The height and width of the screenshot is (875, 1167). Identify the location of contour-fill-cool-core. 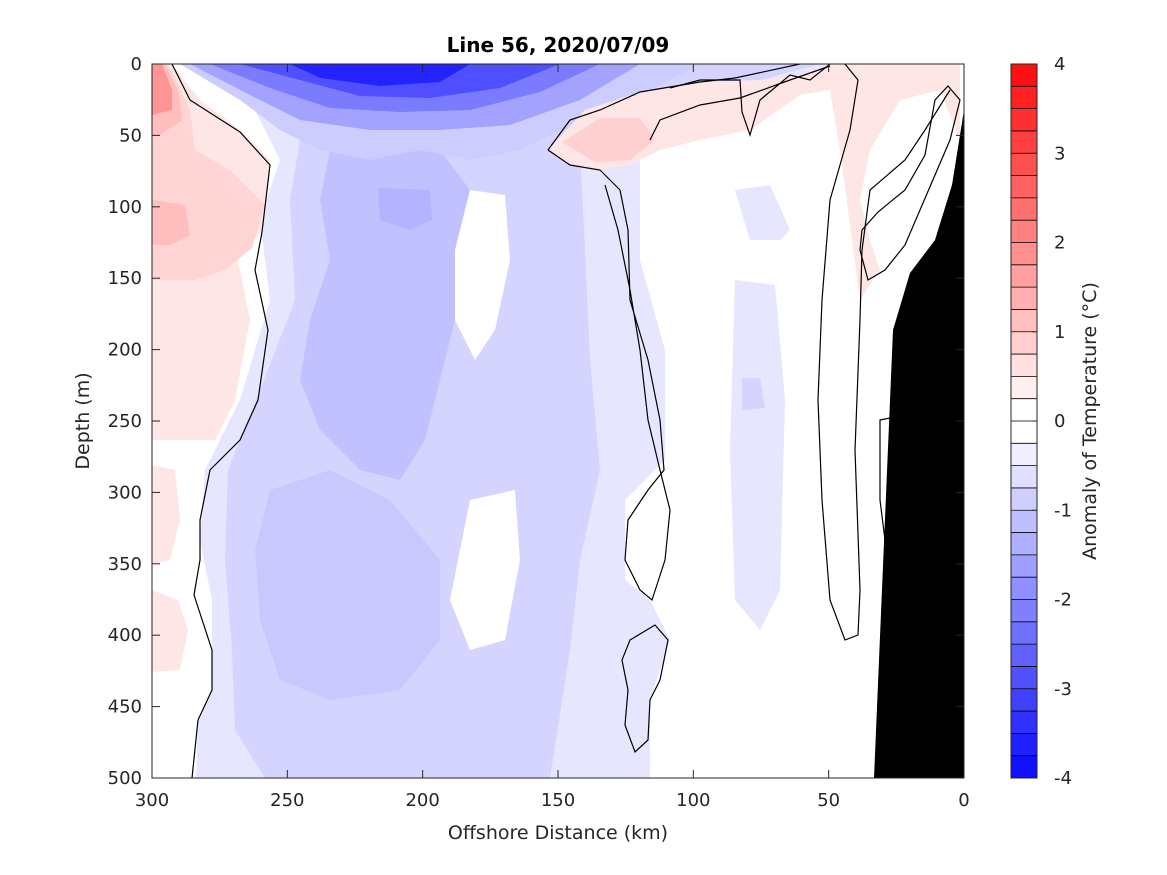
(385, 310).